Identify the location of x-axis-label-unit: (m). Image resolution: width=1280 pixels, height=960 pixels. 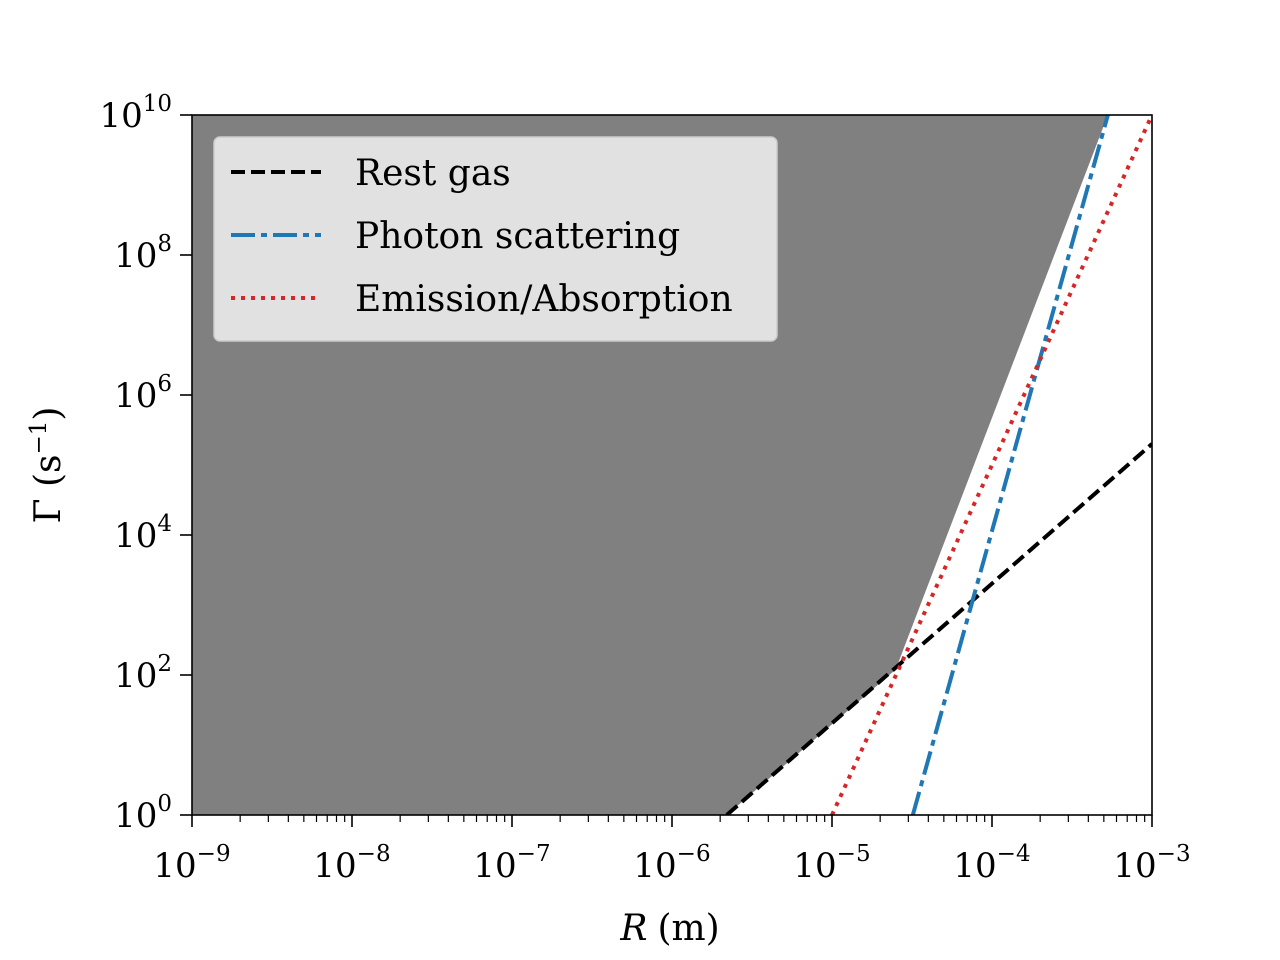
(688, 928).